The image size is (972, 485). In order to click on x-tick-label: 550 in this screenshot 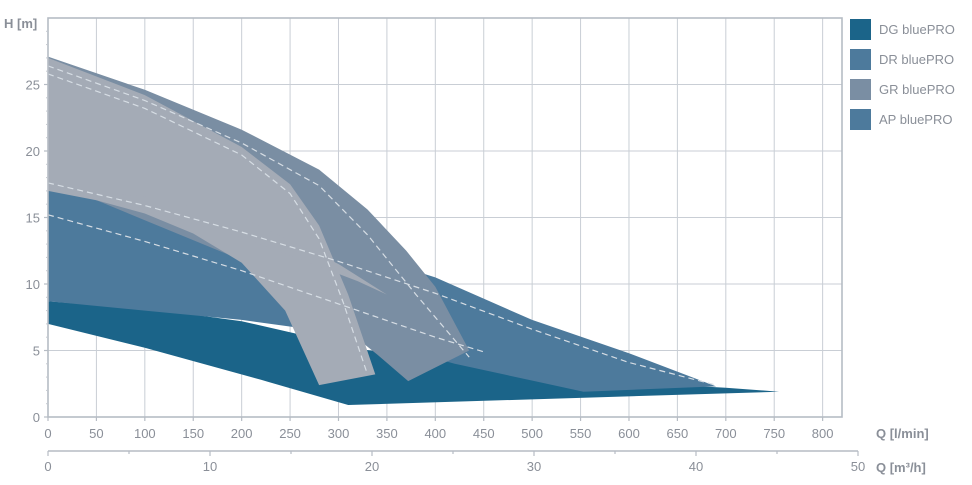, I will do `click(581, 433)`.